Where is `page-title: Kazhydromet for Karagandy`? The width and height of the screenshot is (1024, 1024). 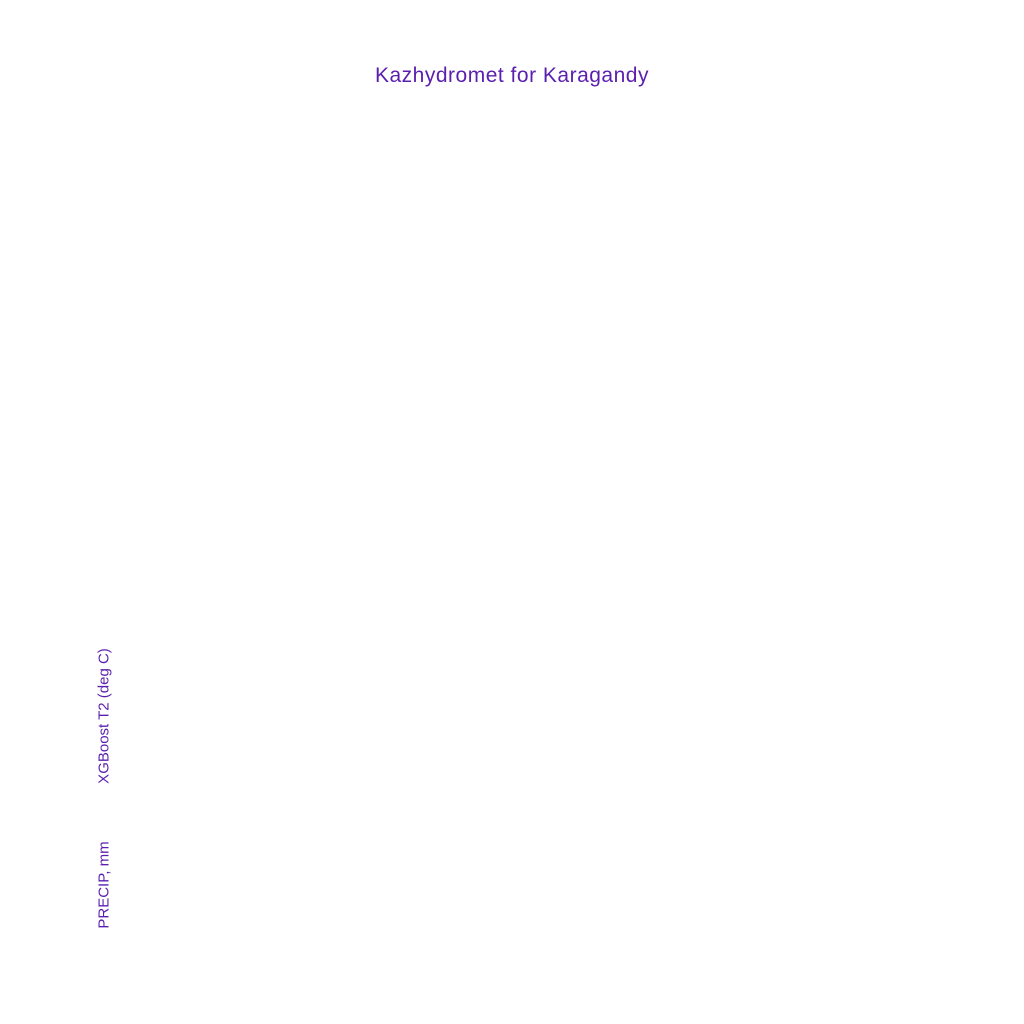 page-title: Kazhydromet for Karagandy is located at coordinates (512, 75).